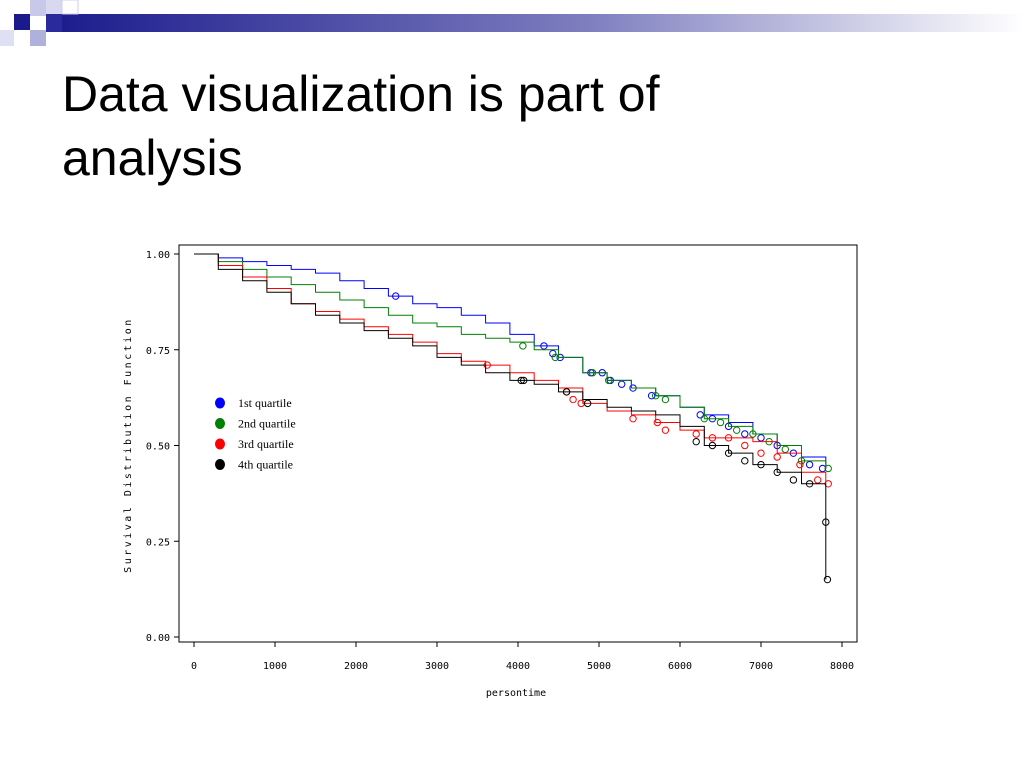 The image size is (1024, 768). I want to click on slide-title: Data visualization is part of analysis, so click(462, 126).